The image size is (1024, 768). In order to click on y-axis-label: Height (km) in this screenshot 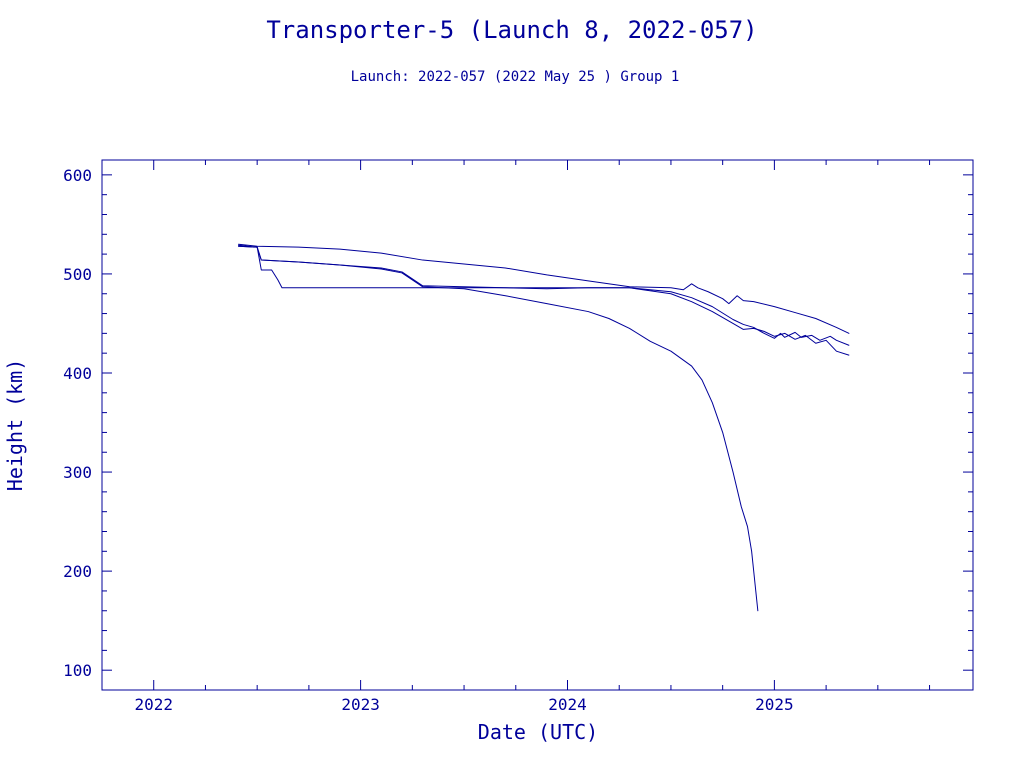, I will do `click(15, 425)`.